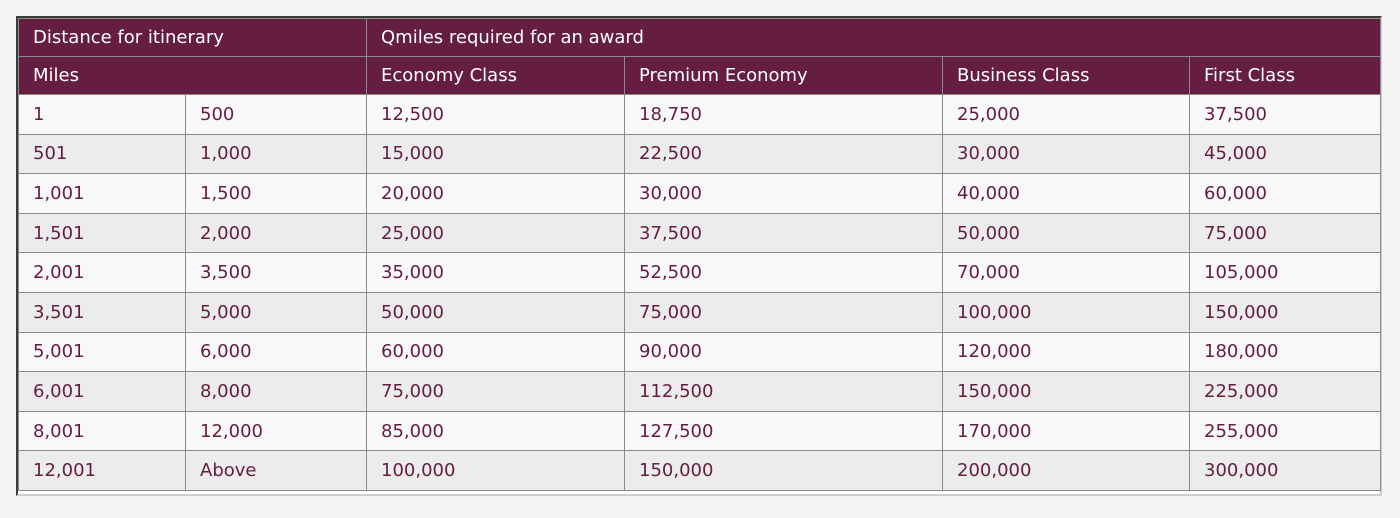  Describe the element at coordinates (192, 75) in the screenshot. I see `miles-header: Miles` at that location.